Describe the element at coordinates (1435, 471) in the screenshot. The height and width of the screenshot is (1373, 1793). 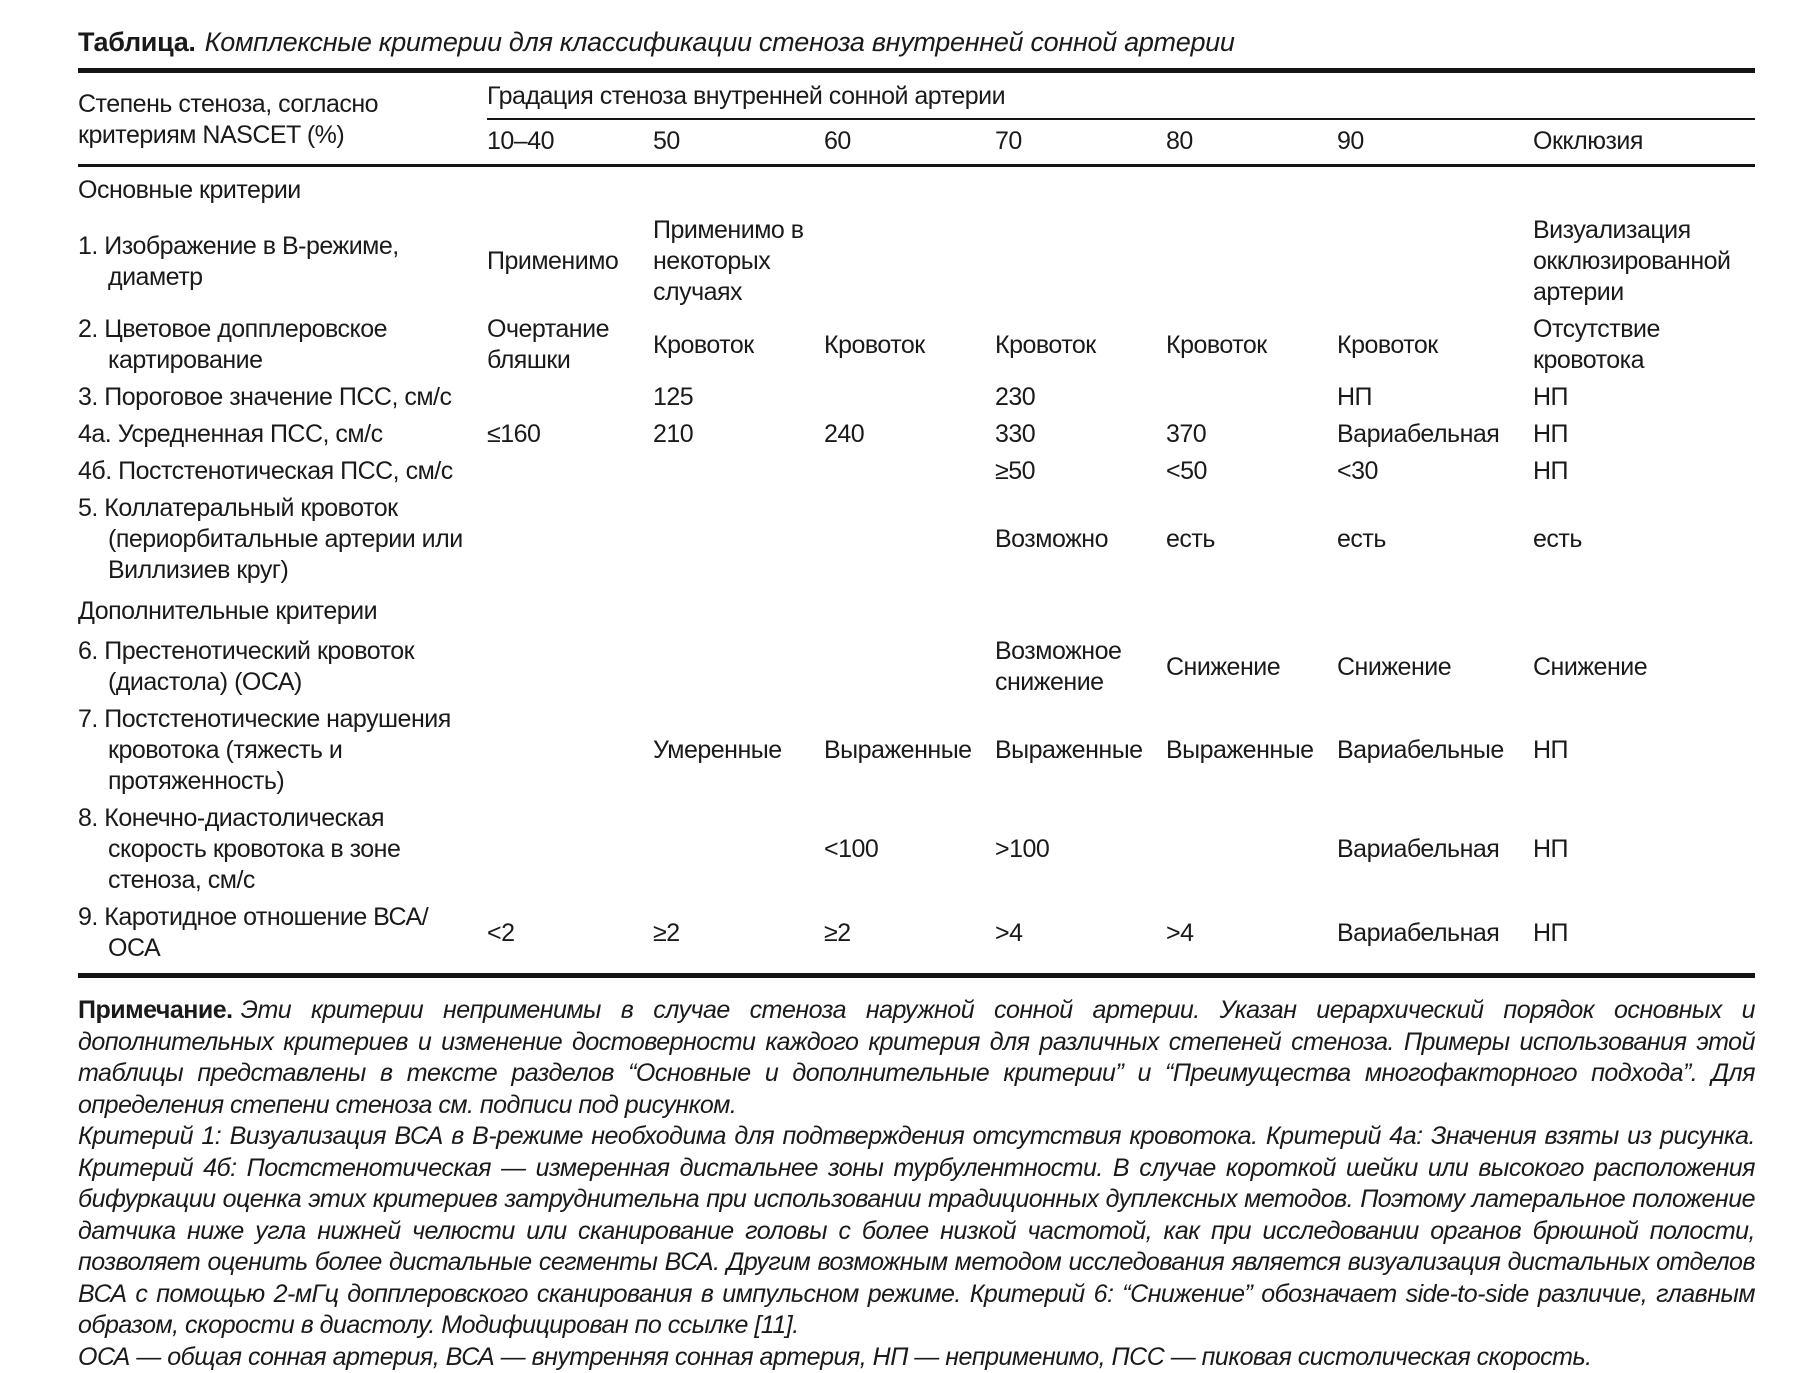
I see `cell: <30` at that location.